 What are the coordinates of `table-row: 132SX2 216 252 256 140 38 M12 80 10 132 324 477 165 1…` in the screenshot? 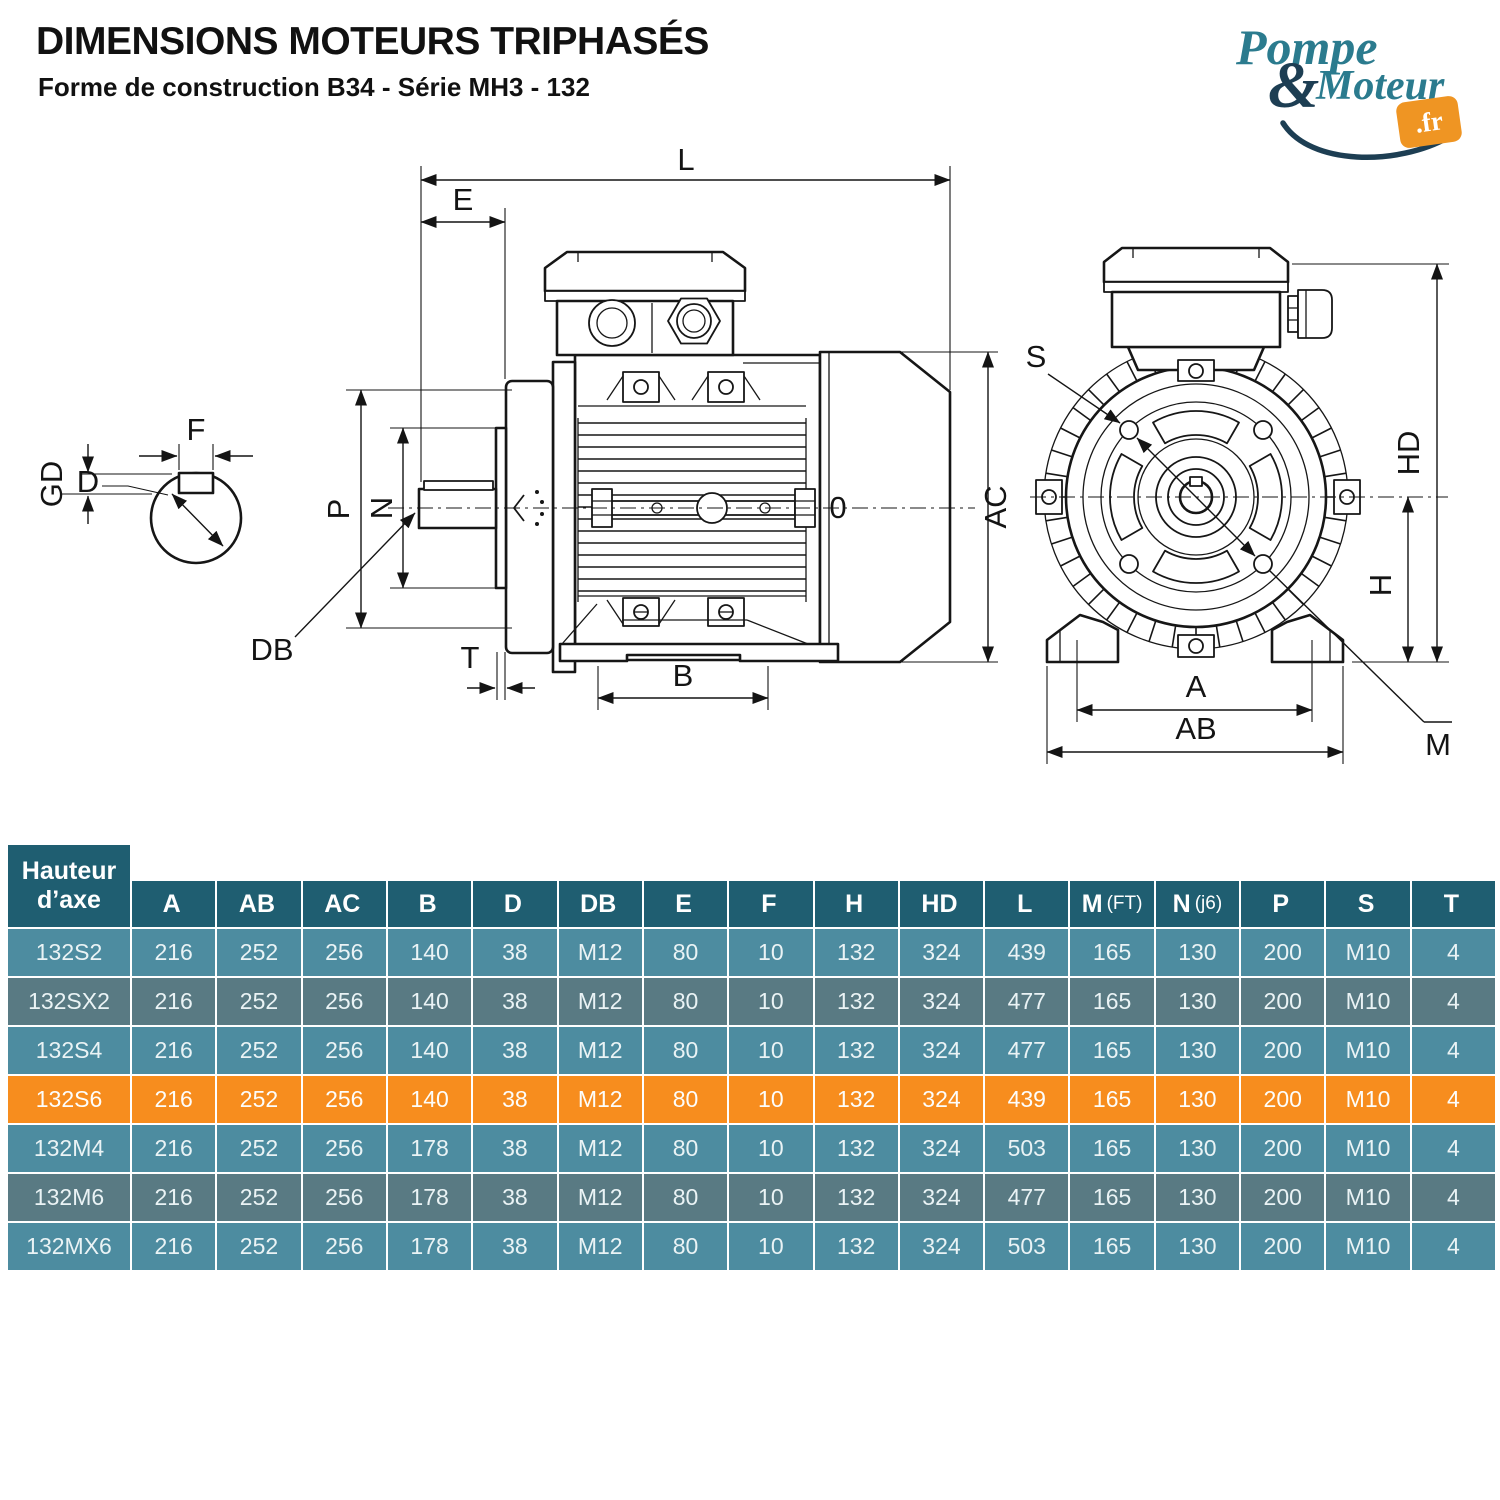 It's located at (751, 1001).